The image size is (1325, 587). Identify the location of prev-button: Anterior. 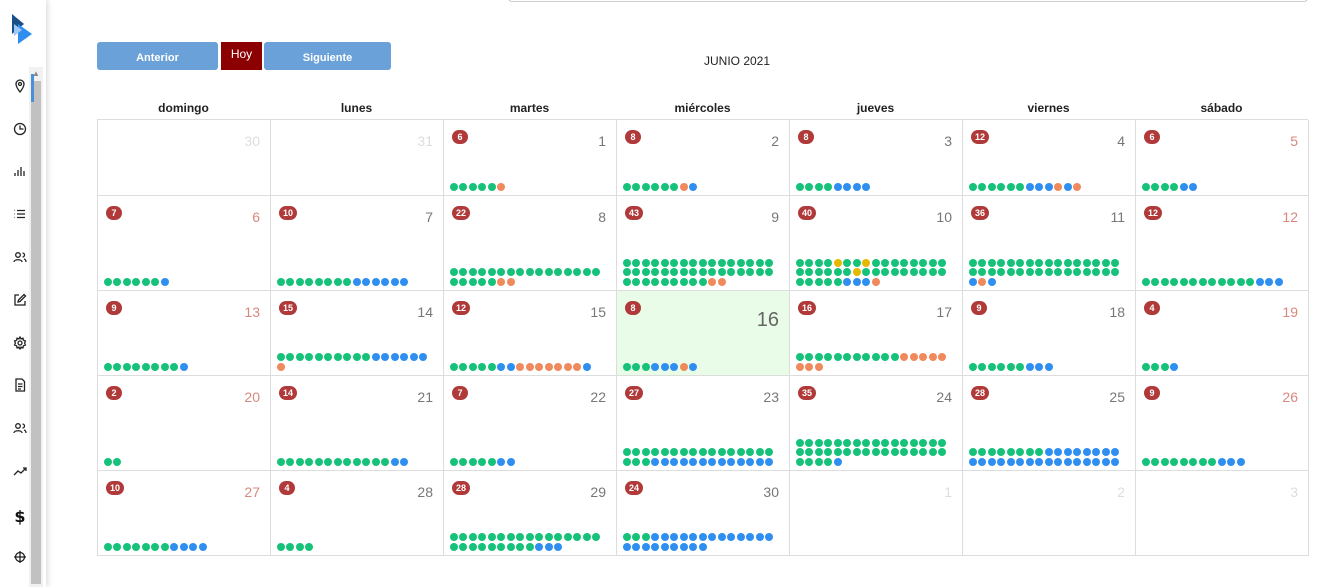
(157, 56).